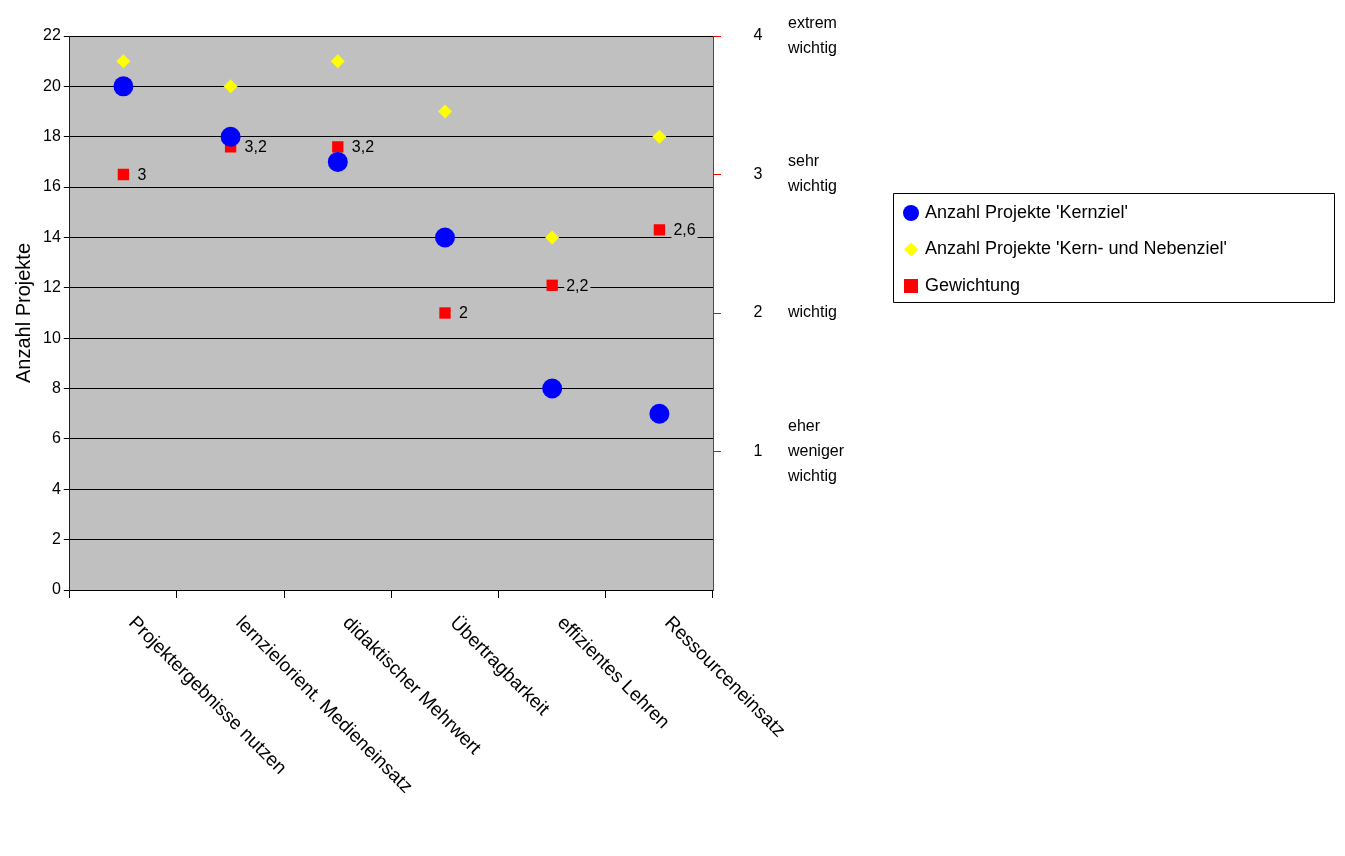 The height and width of the screenshot is (856, 1345). What do you see at coordinates (758, 173) in the screenshot?
I see `y2-tick-label: 3` at bounding box center [758, 173].